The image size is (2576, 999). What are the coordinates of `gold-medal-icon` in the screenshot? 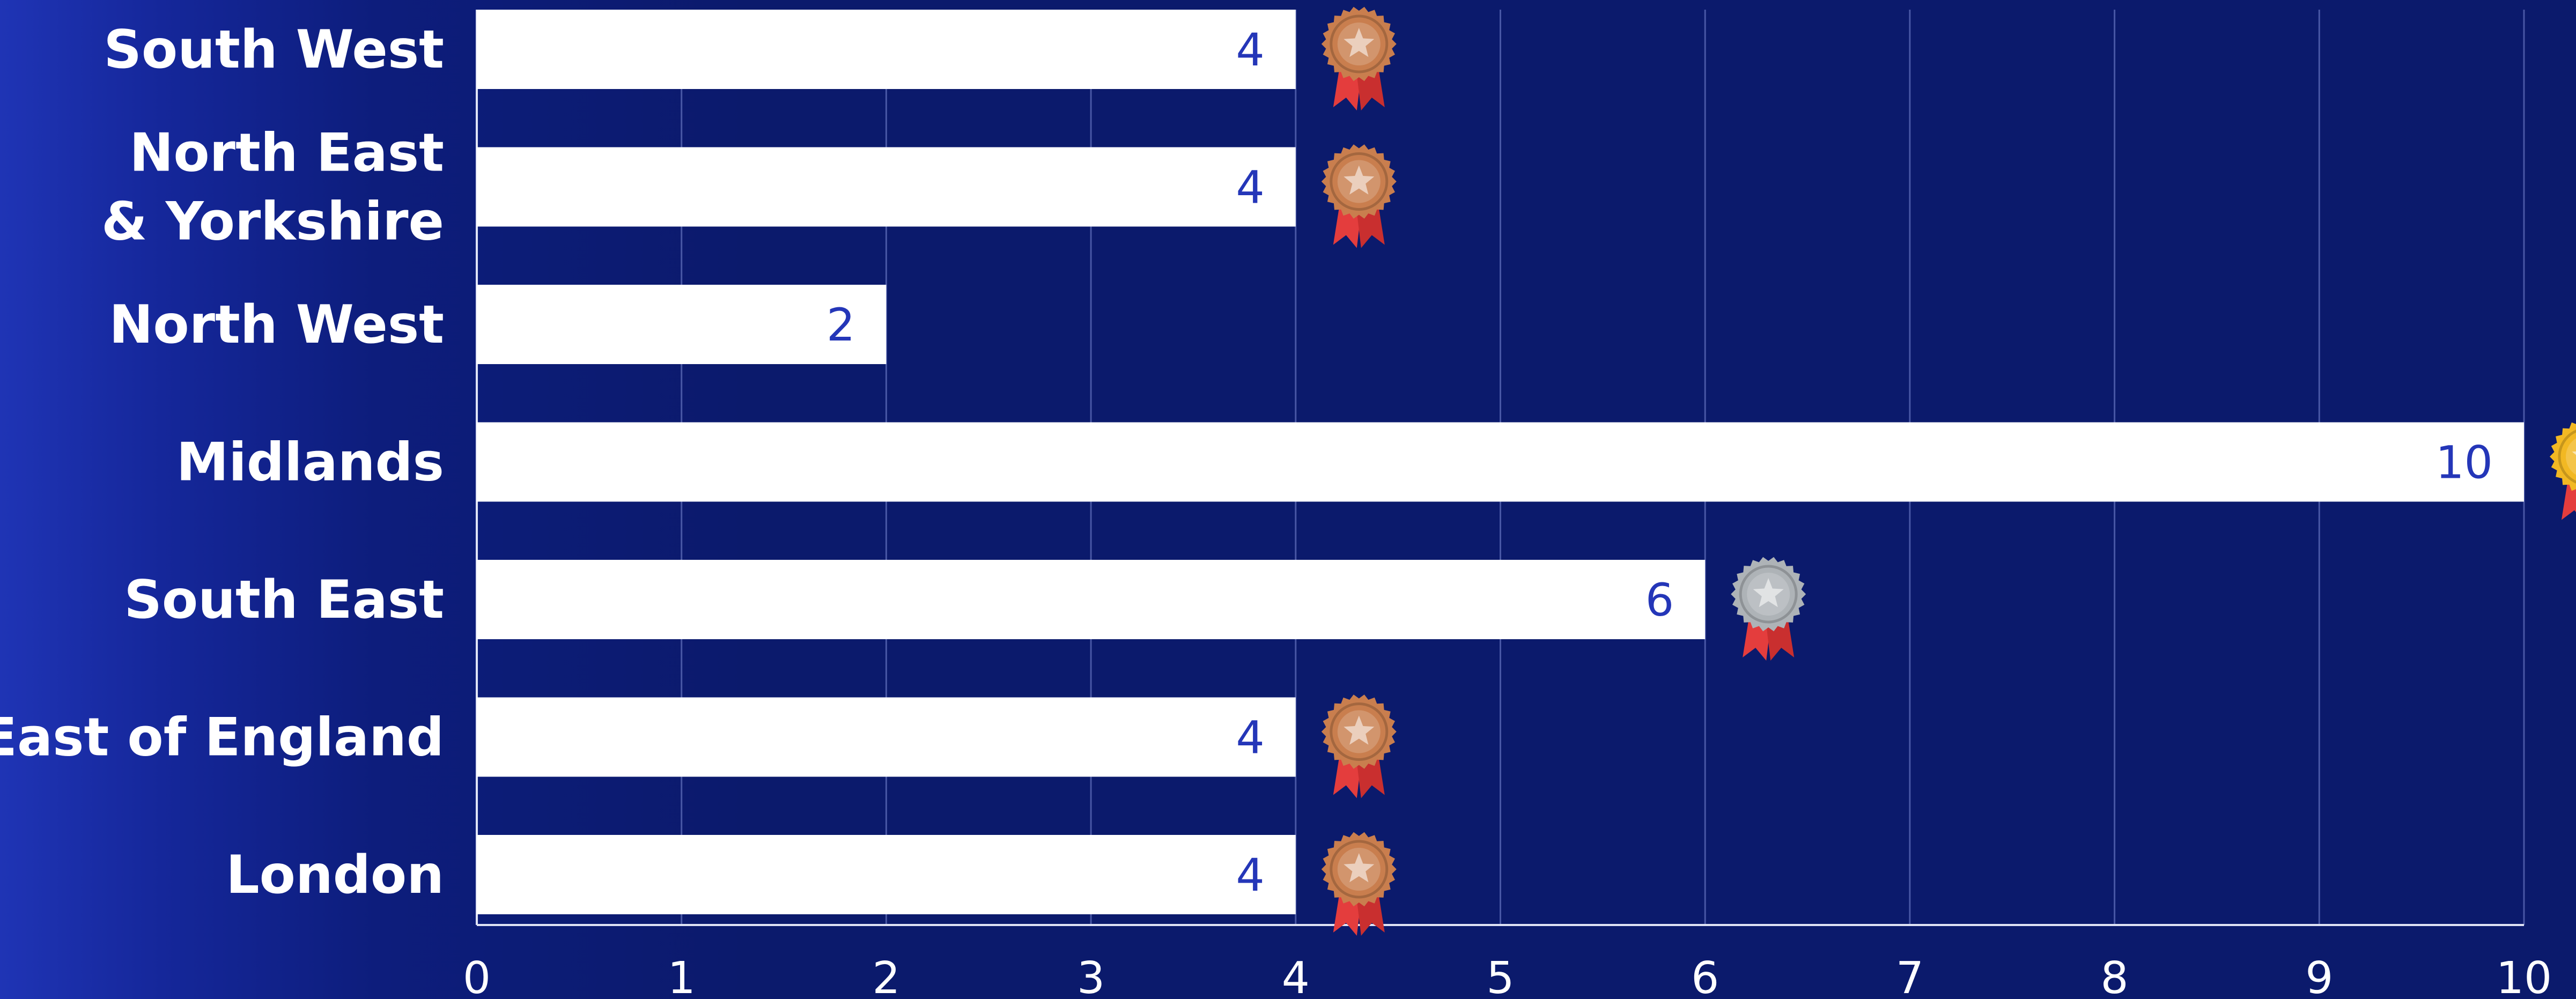 It's located at (2563, 471).